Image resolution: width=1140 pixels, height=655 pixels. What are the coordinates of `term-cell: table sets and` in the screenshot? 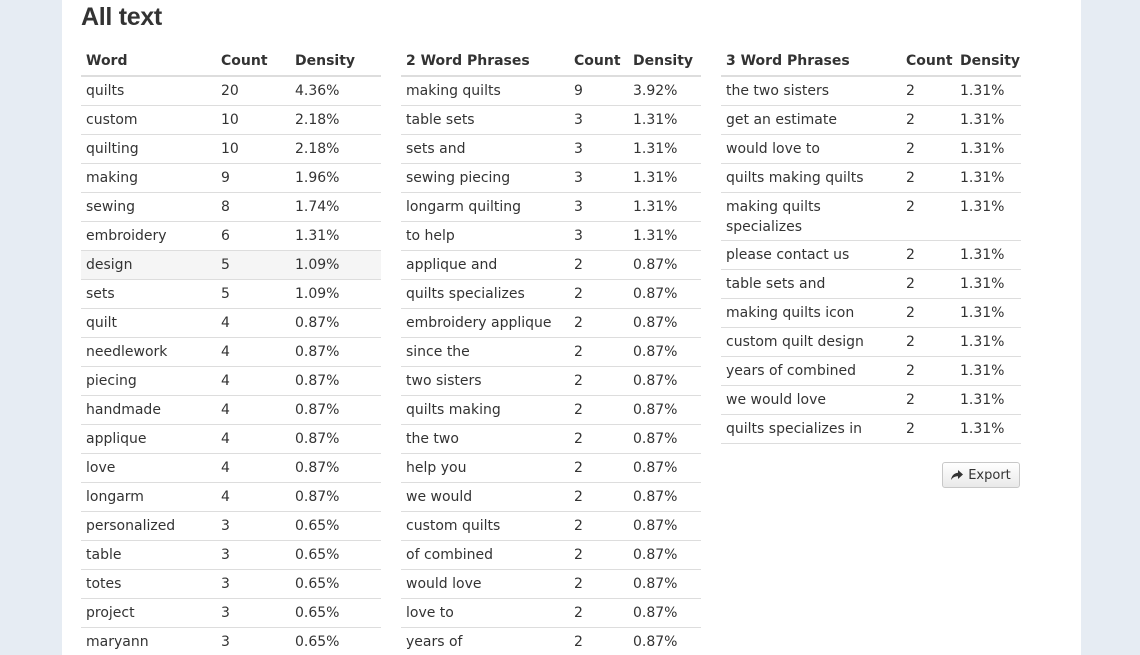 It's located at (811, 284).